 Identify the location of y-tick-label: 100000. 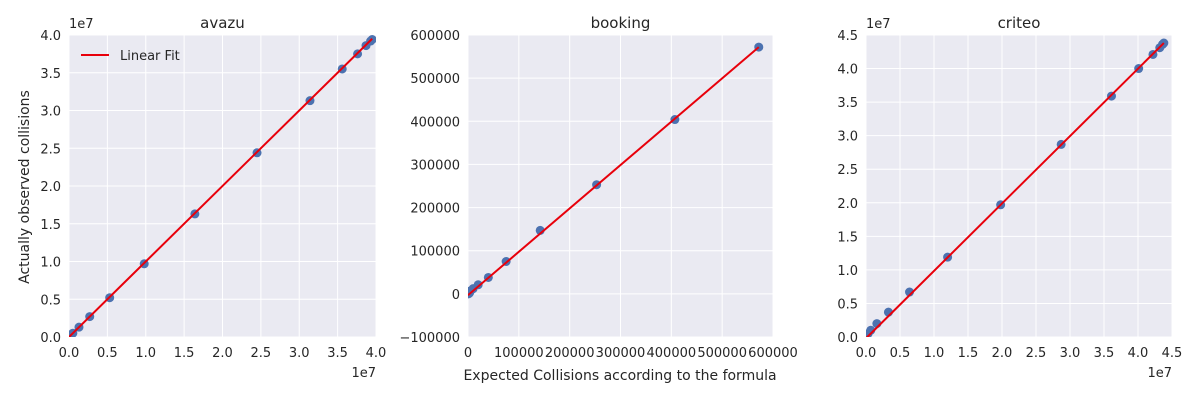
(435, 252).